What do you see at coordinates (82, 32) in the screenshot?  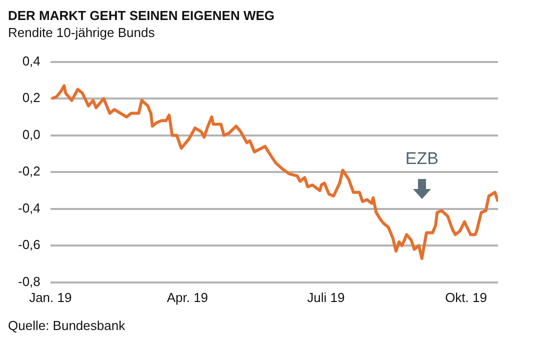 I see `chart-subtitle: Rendite 10-jährige Bunds` at bounding box center [82, 32].